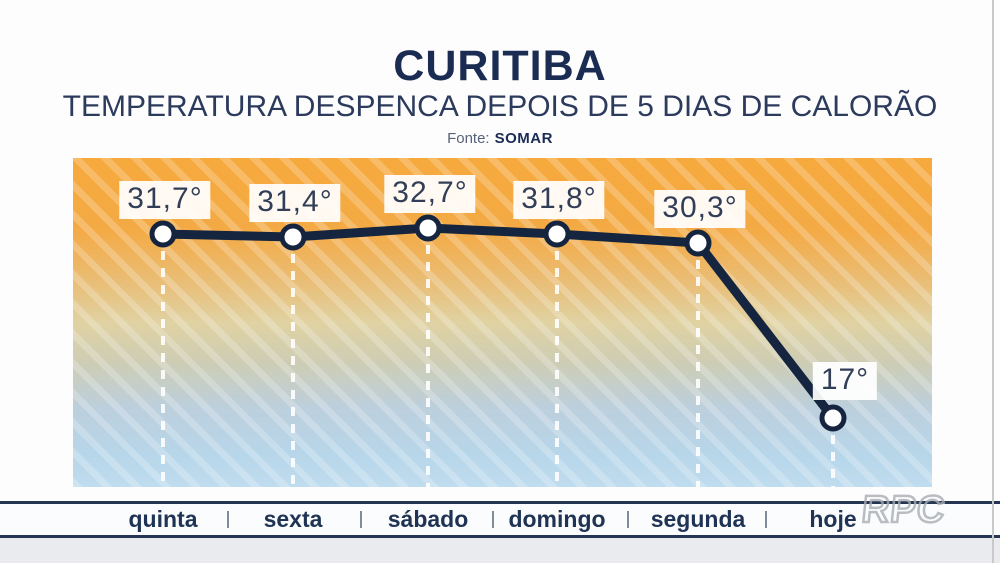 Image resolution: width=1000 pixels, height=563 pixels. I want to click on value-label: 31,8°, so click(559, 200).